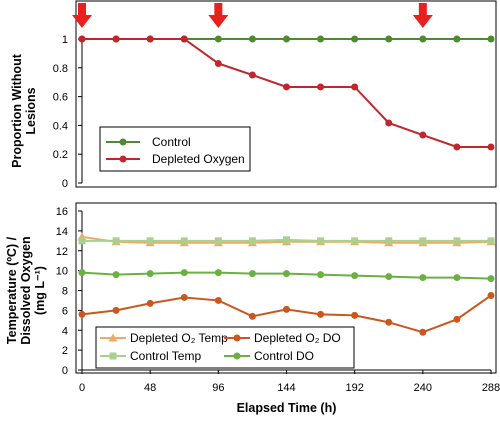  Describe the element at coordinates (297, 338) in the screenshot. I see `legend-entry-label: Depleted O₂ DO` at that location.